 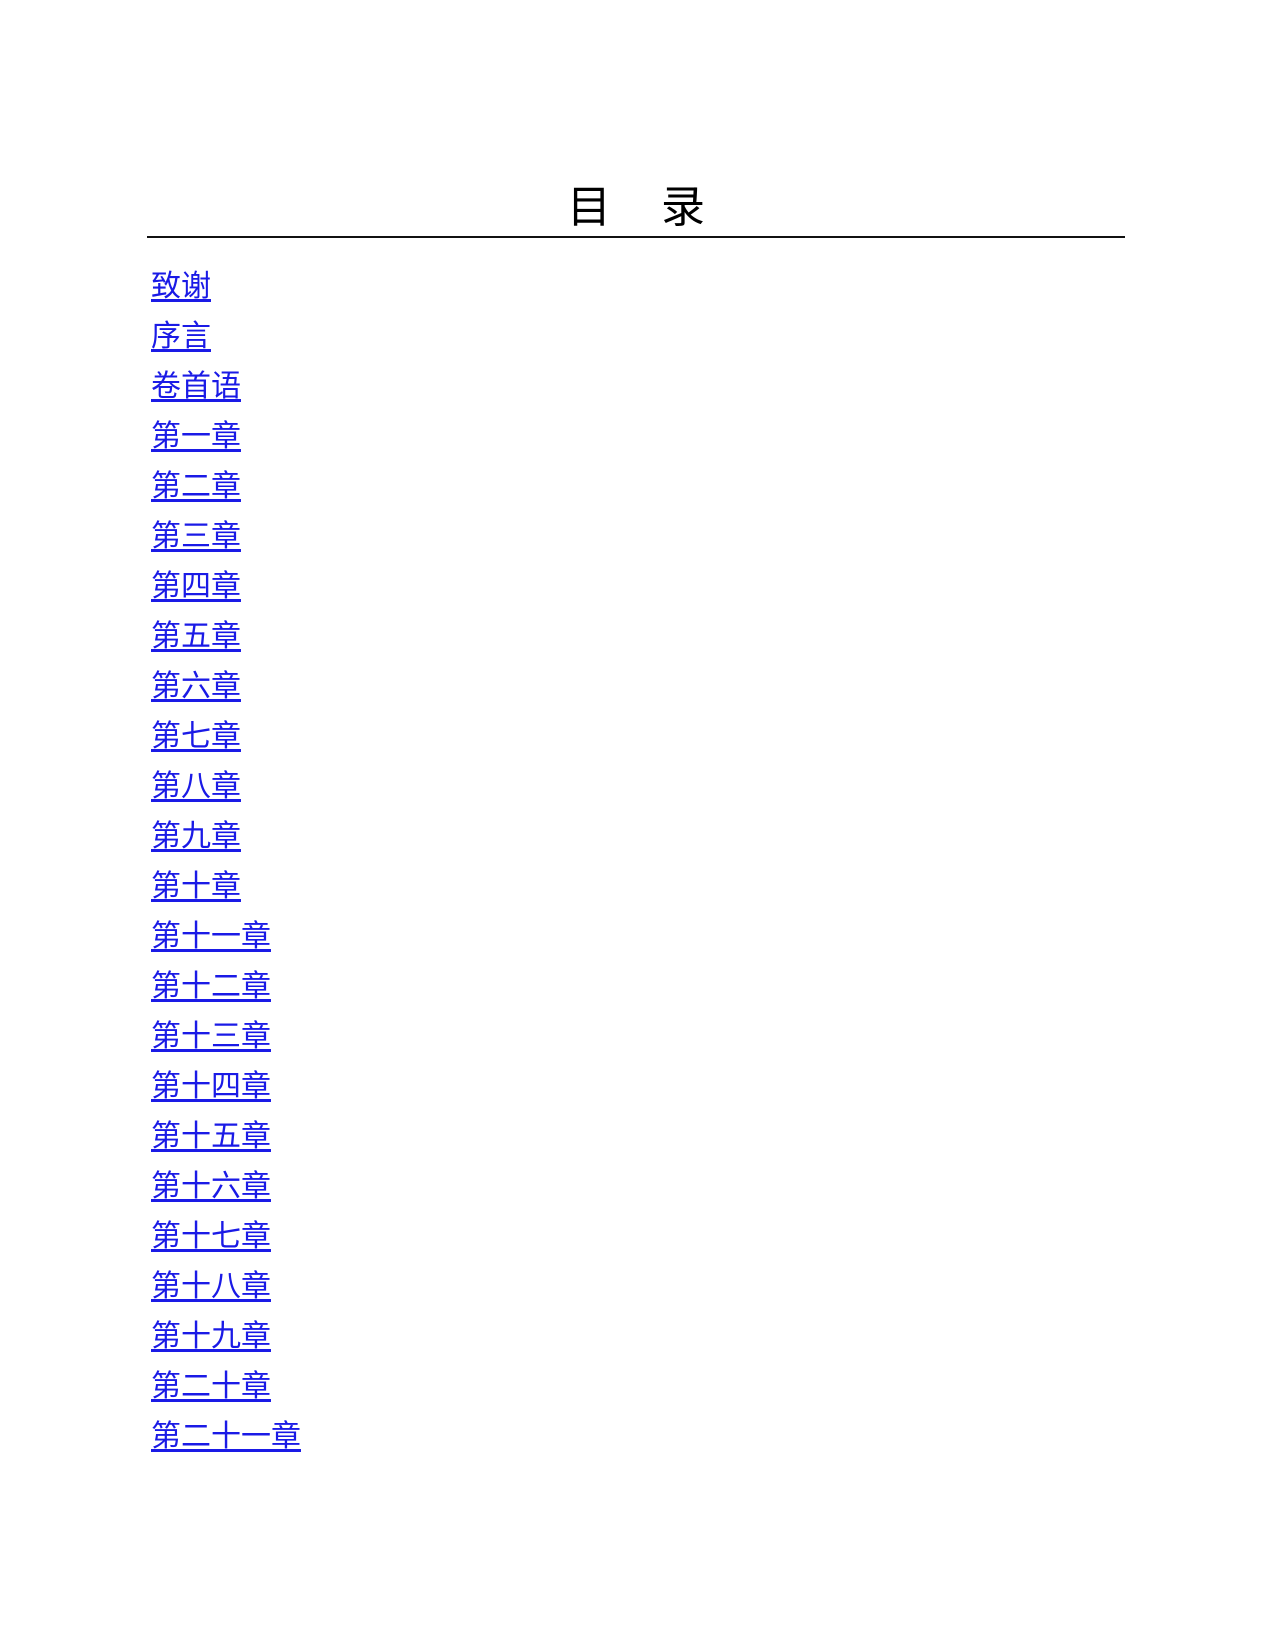 I want to click on toc-item: 第七章, so click(x=226, y=741).